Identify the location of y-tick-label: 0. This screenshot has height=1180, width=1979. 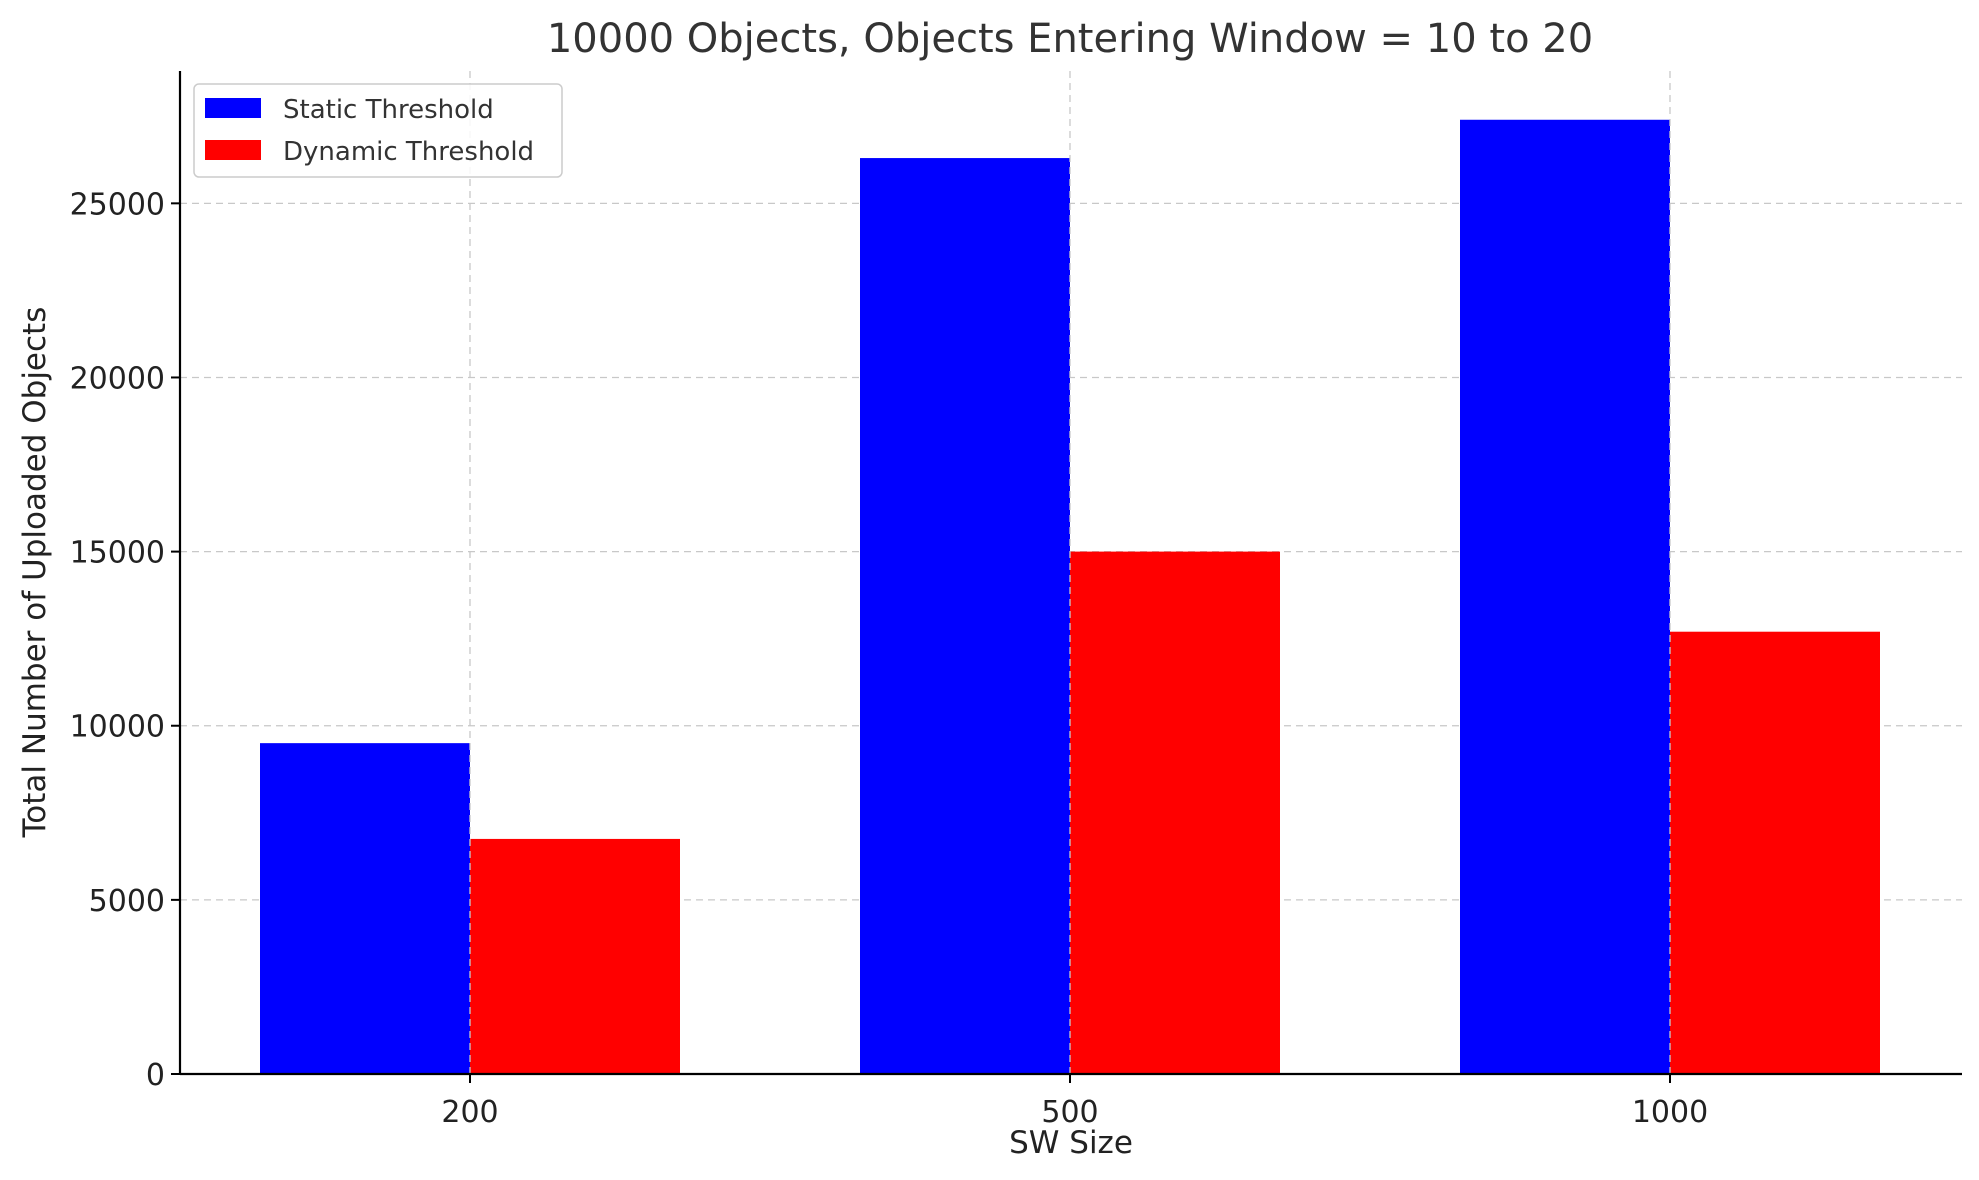
(155, 1075).